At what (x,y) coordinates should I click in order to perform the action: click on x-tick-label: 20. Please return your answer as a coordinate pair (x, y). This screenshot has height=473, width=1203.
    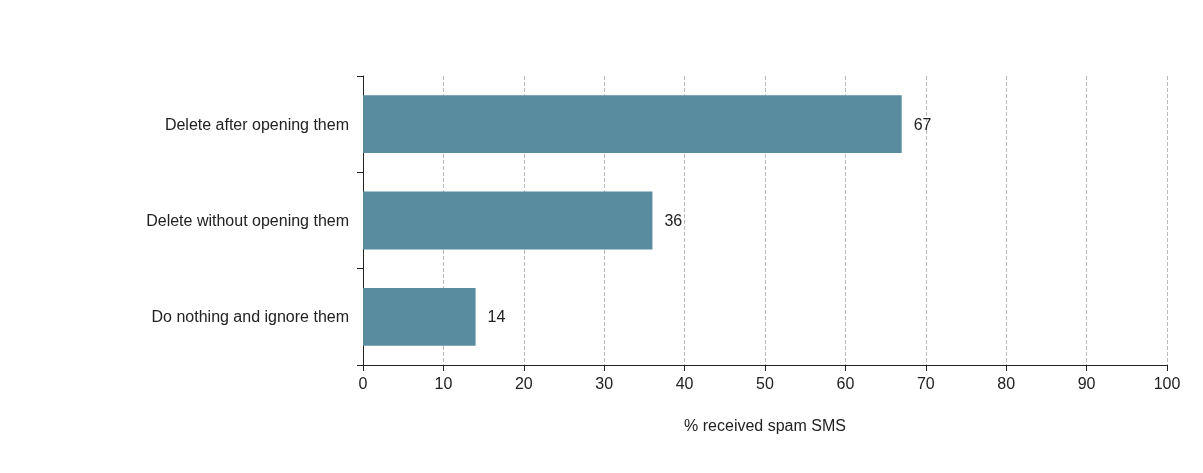
    Looking at the image, I should click on (523, 383).